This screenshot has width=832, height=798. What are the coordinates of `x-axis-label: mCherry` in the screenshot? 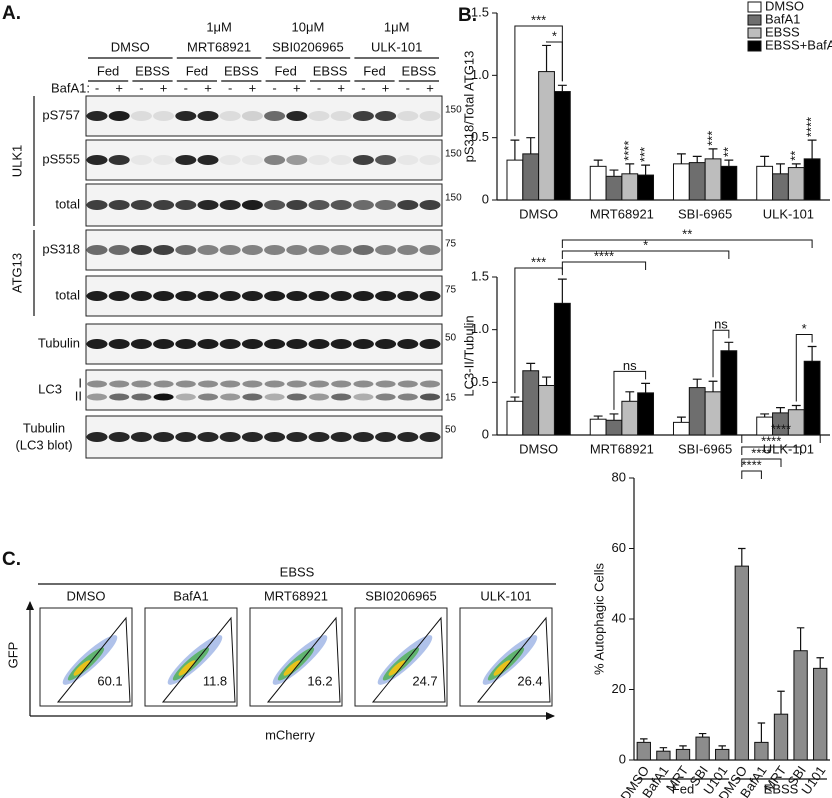 It's located at (290, 734).